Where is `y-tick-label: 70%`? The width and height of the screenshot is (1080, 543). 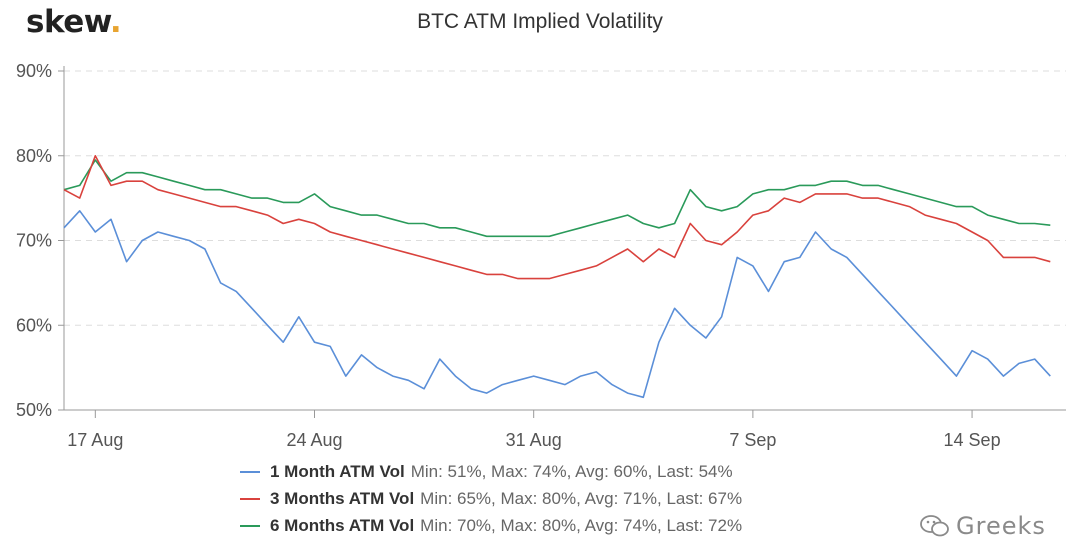
y-tick-label: 70% is located at coordinates (34, 241).